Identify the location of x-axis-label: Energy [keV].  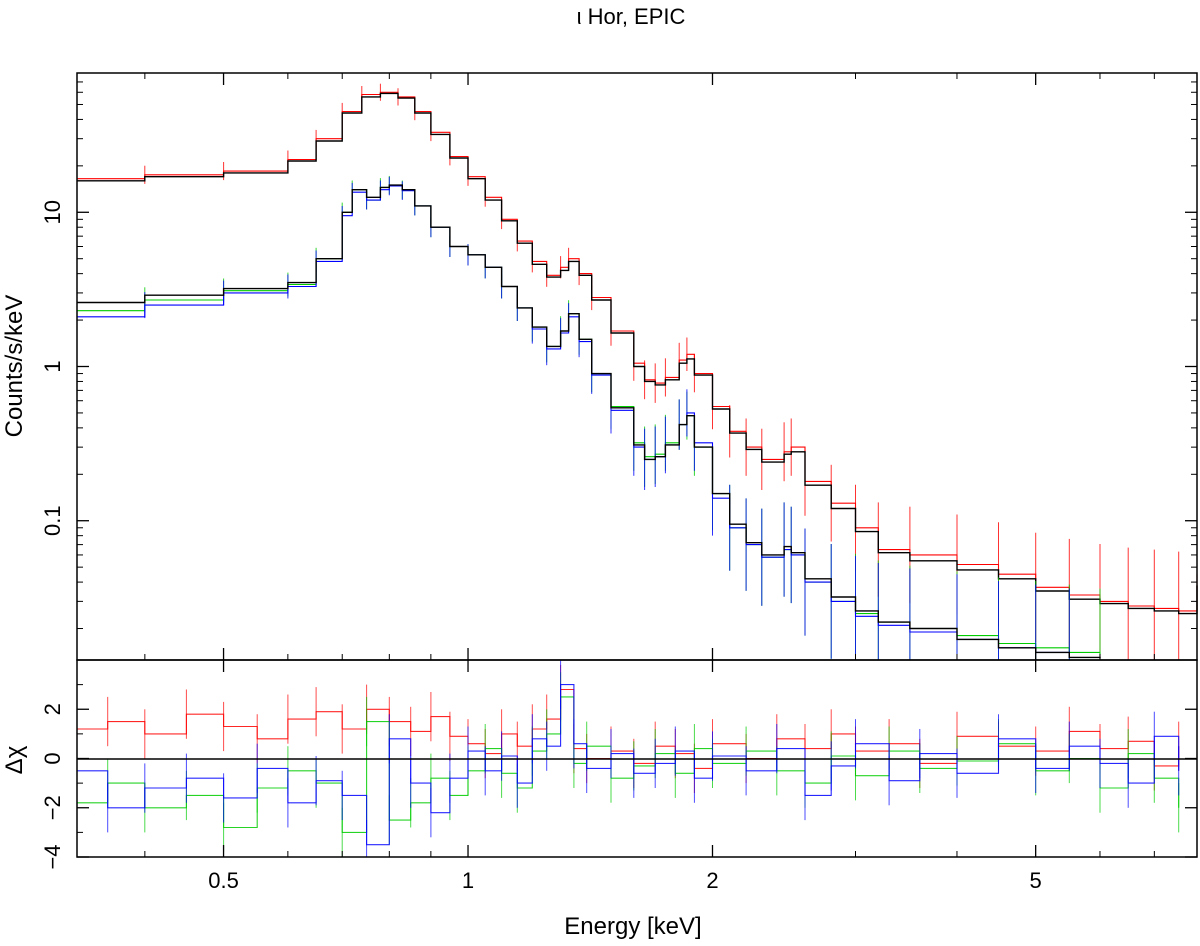
(632, 926).